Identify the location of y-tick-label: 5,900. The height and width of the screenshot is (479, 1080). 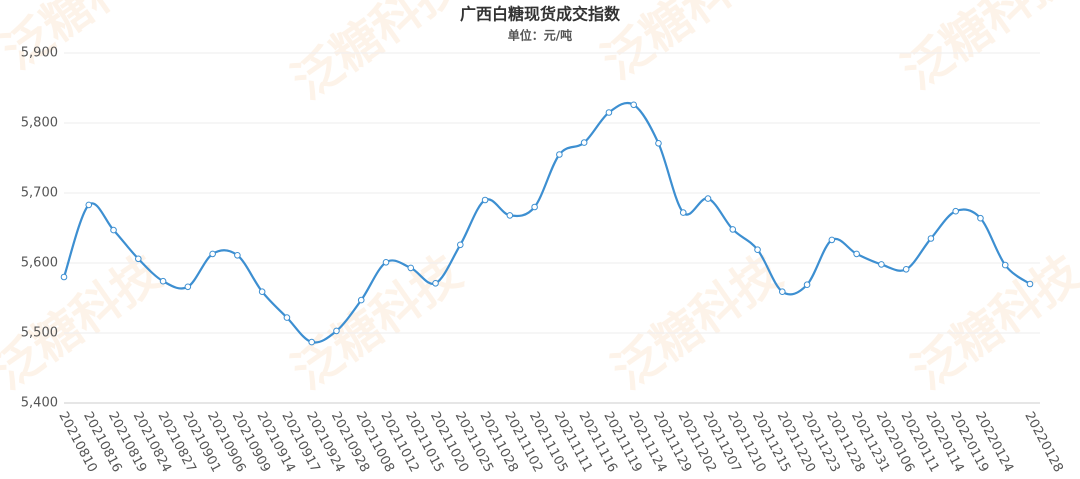
(39, 53).